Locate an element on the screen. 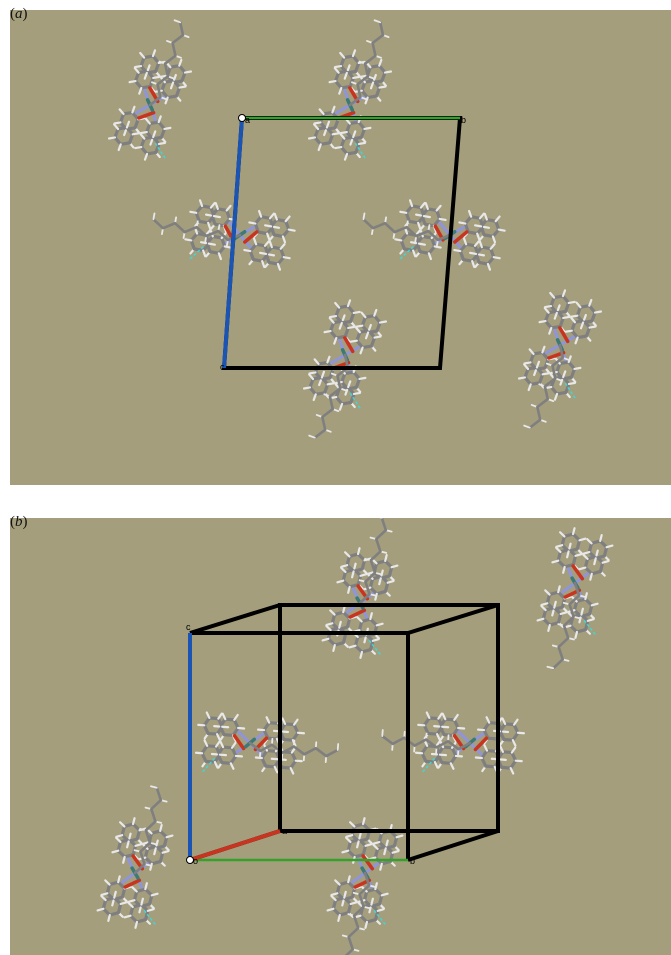 This screenshot has height=955, width=671. axis-label-b: b is located at coordinates (463, 120).